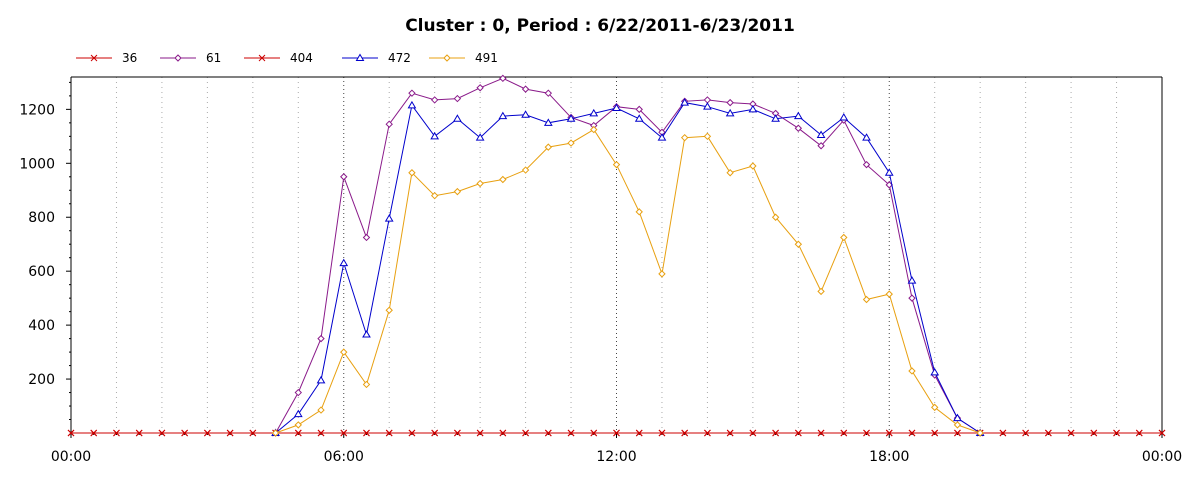 This screenshot has width=1200, height=480. I want to click on y-tick-label: 200, so click(41, 380).